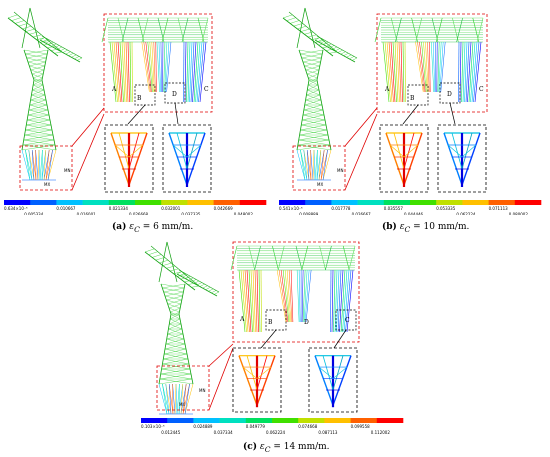 This screenshot has height=457, width=550. Describe the element at coordinates (221, 379) in the screenshot. I see `zoom-line-c2` at that location.